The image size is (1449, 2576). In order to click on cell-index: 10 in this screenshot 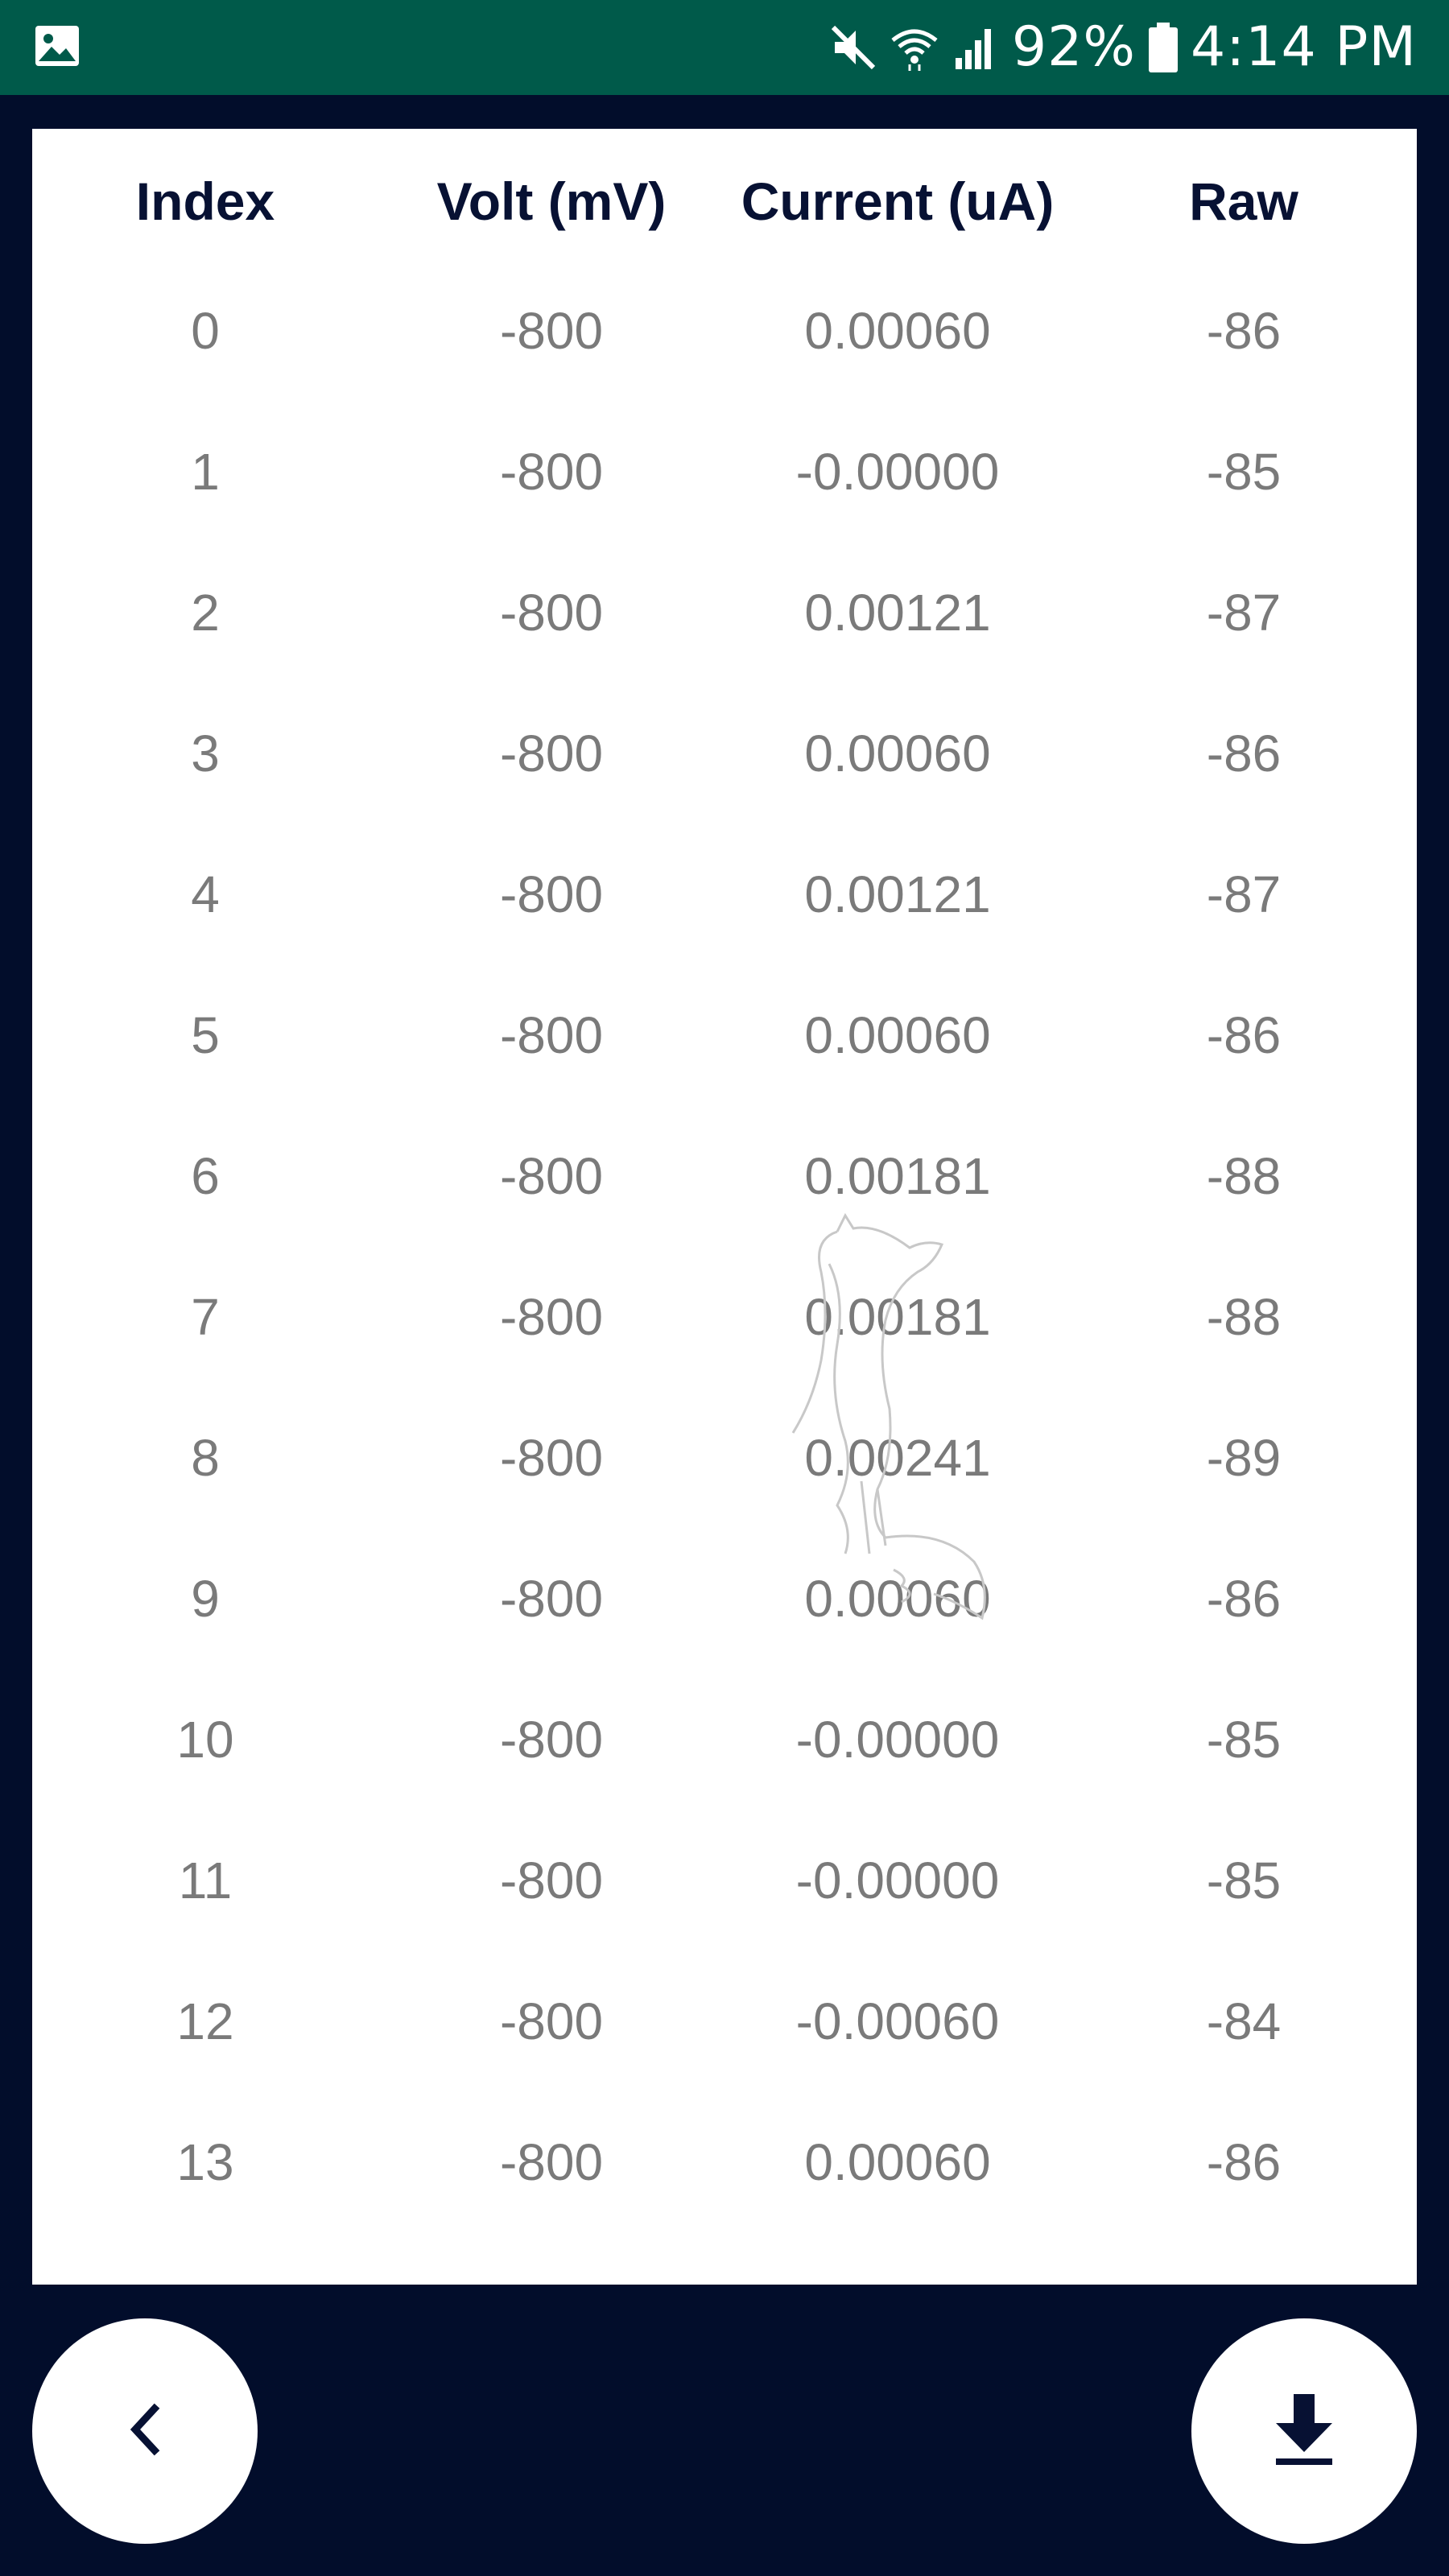, I will do `click(205, 1739)`.